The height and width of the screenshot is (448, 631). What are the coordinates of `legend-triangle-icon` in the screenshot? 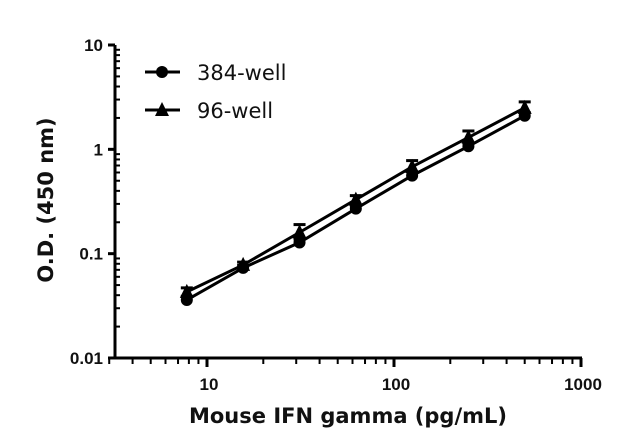 It's located at (162, 109).